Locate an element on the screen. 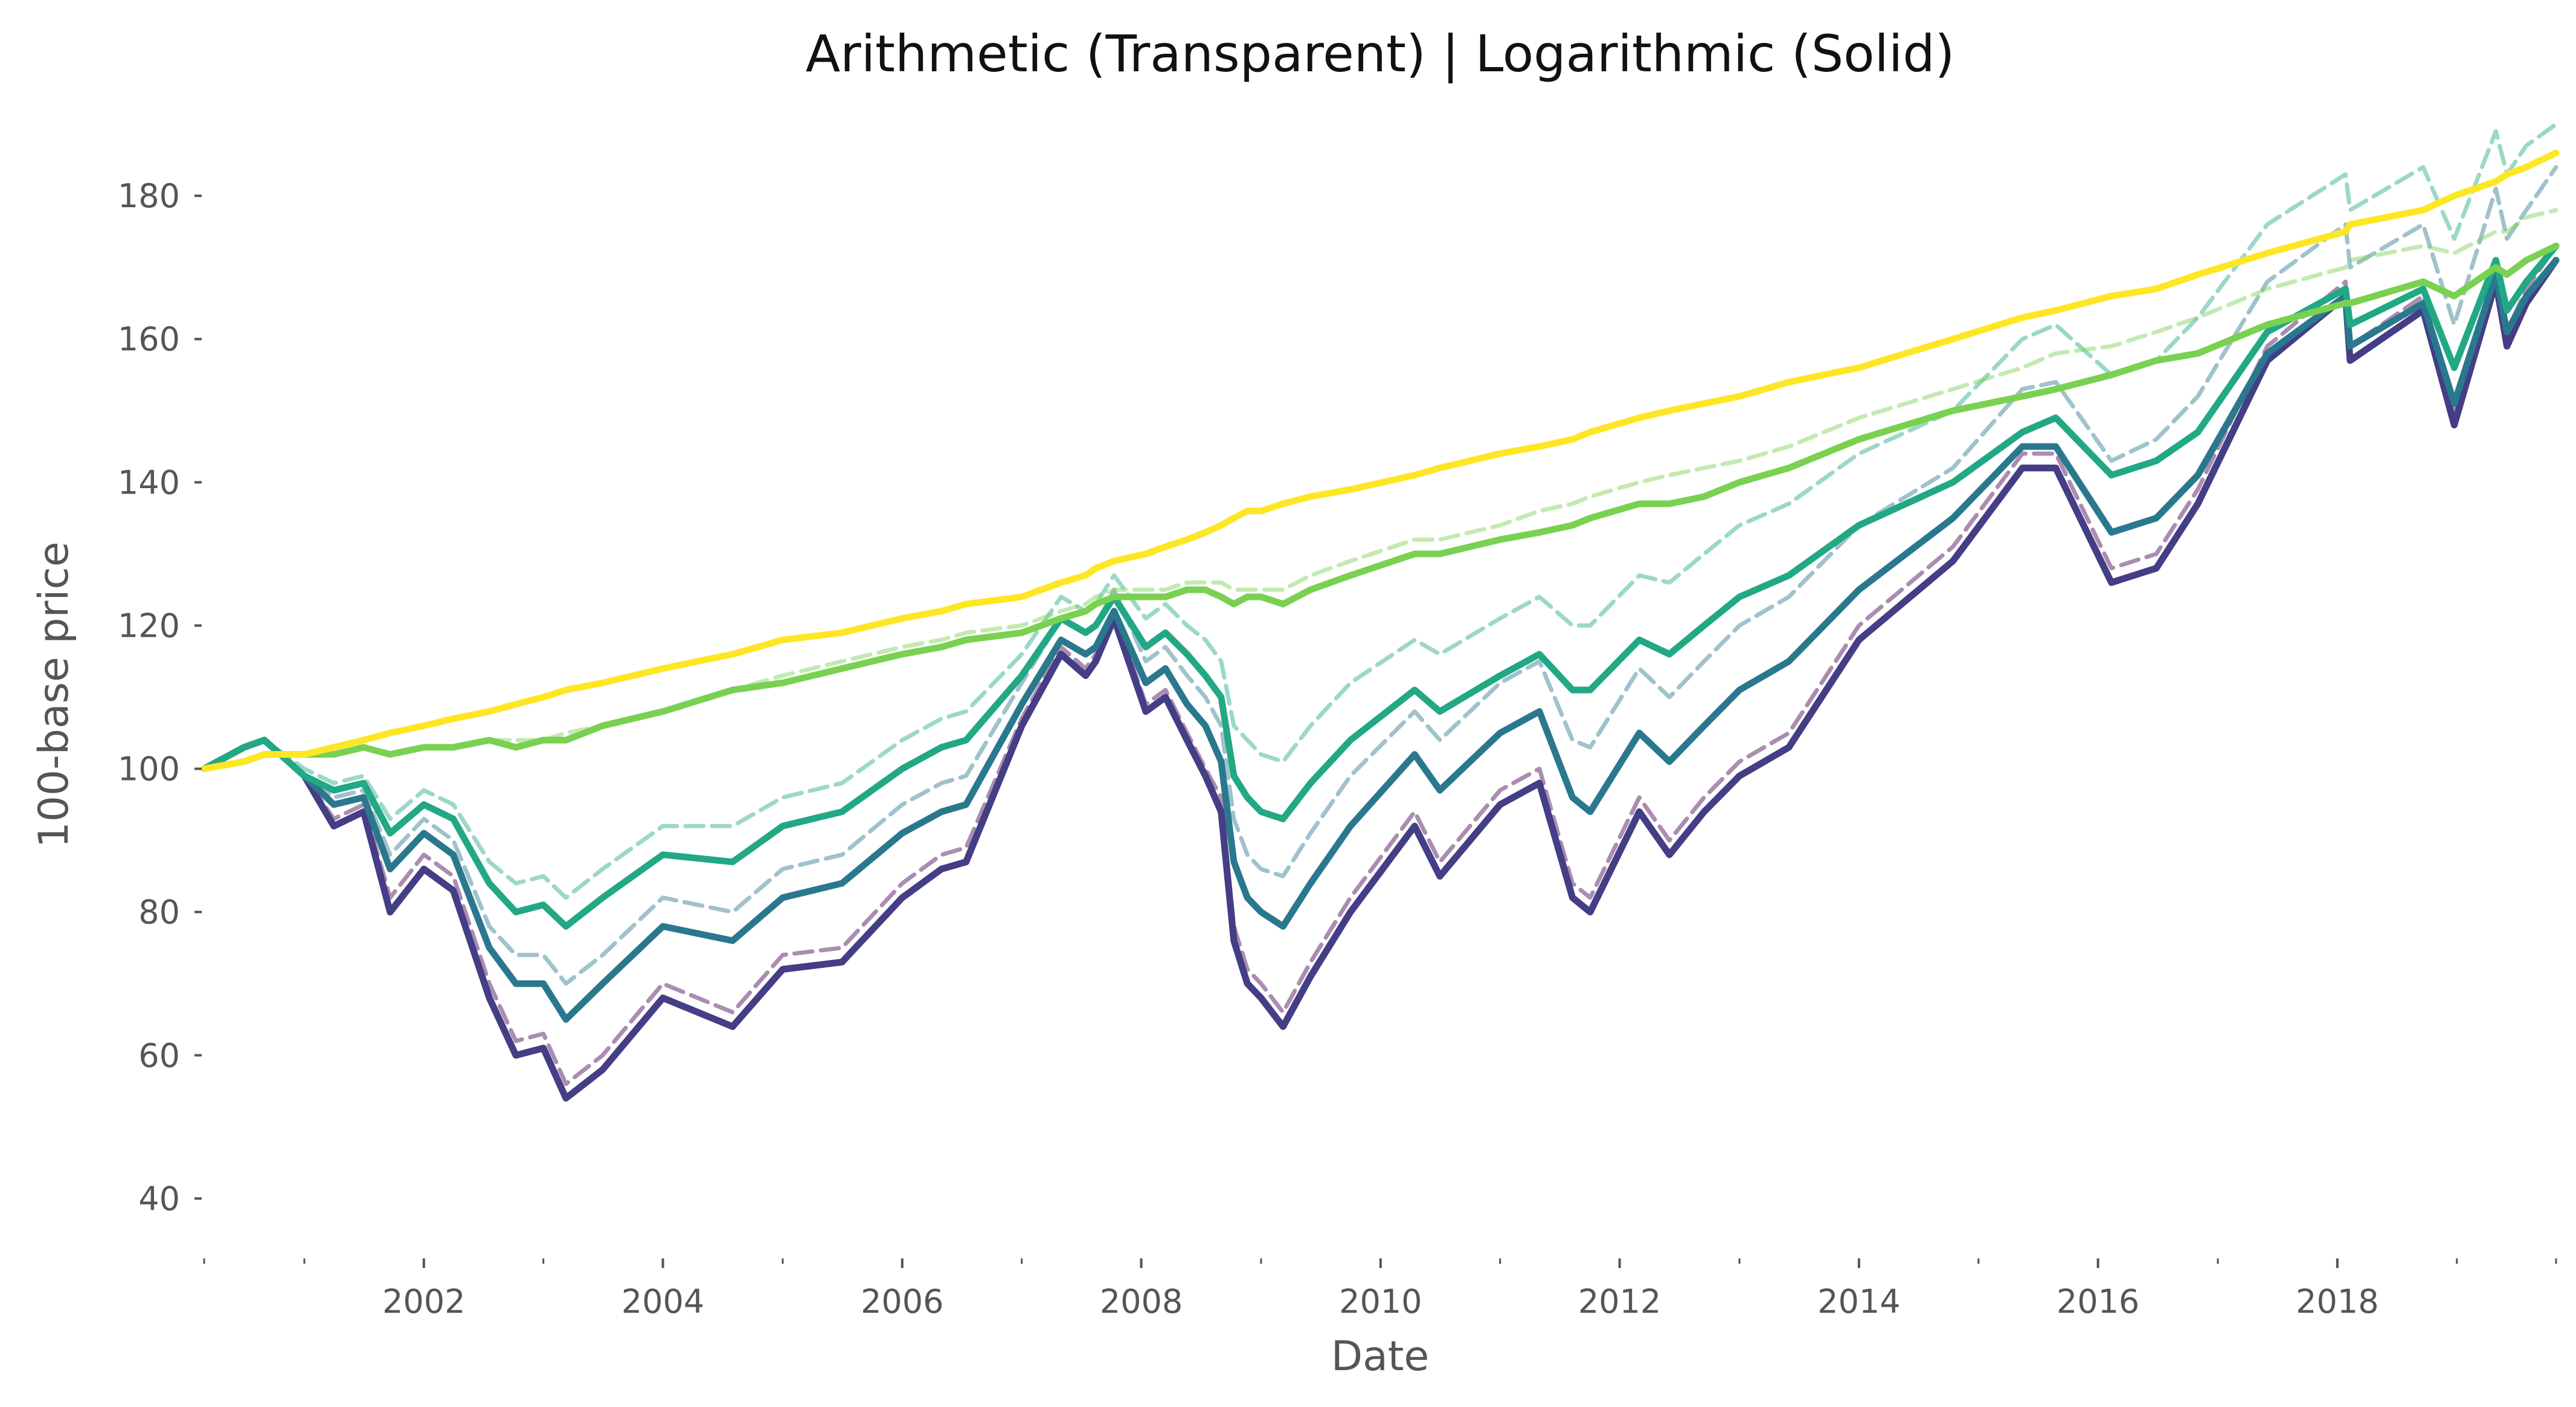 Image resolution: width=2576 pixels, height=1407 pixels. x-axis-title: Date is located at coordinates (1380, 1356).